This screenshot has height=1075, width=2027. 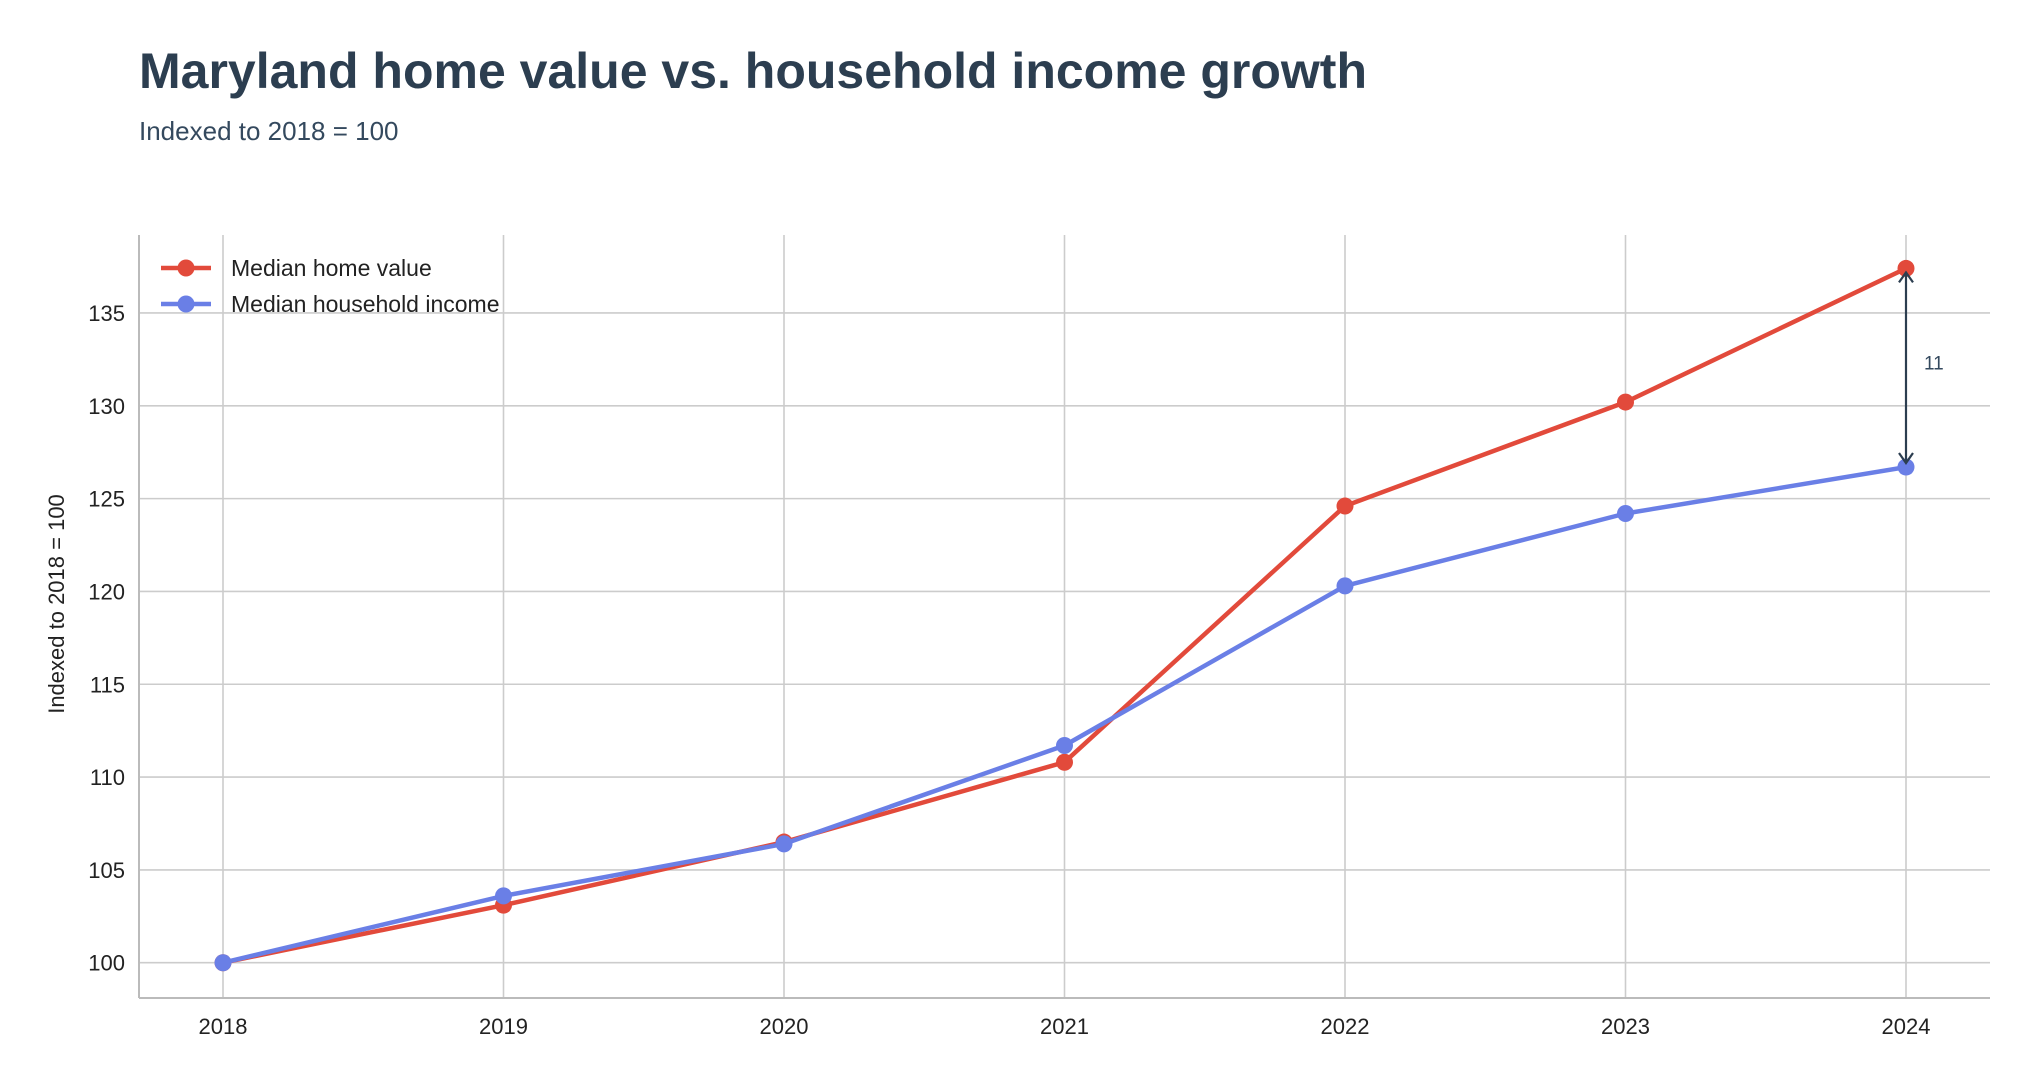 I want to click on y-tick-label: 120, so click(x=106, y=591).